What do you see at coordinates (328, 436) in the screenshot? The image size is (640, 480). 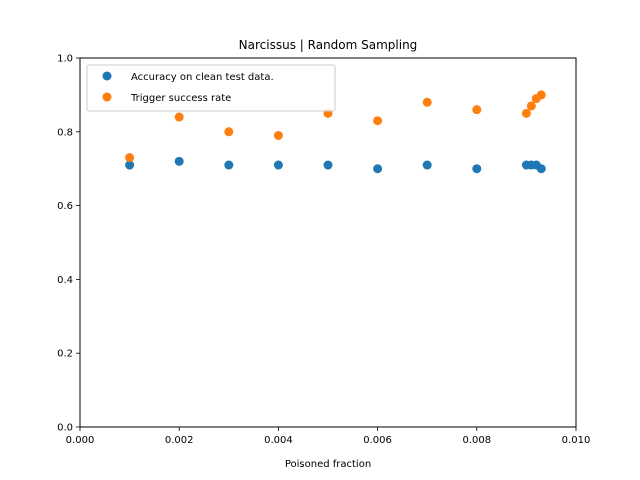 I see `x-axis-ticks: 0.000 0.002 0.004 0.006 0.008 0.010` at bounding box center [328, 436].